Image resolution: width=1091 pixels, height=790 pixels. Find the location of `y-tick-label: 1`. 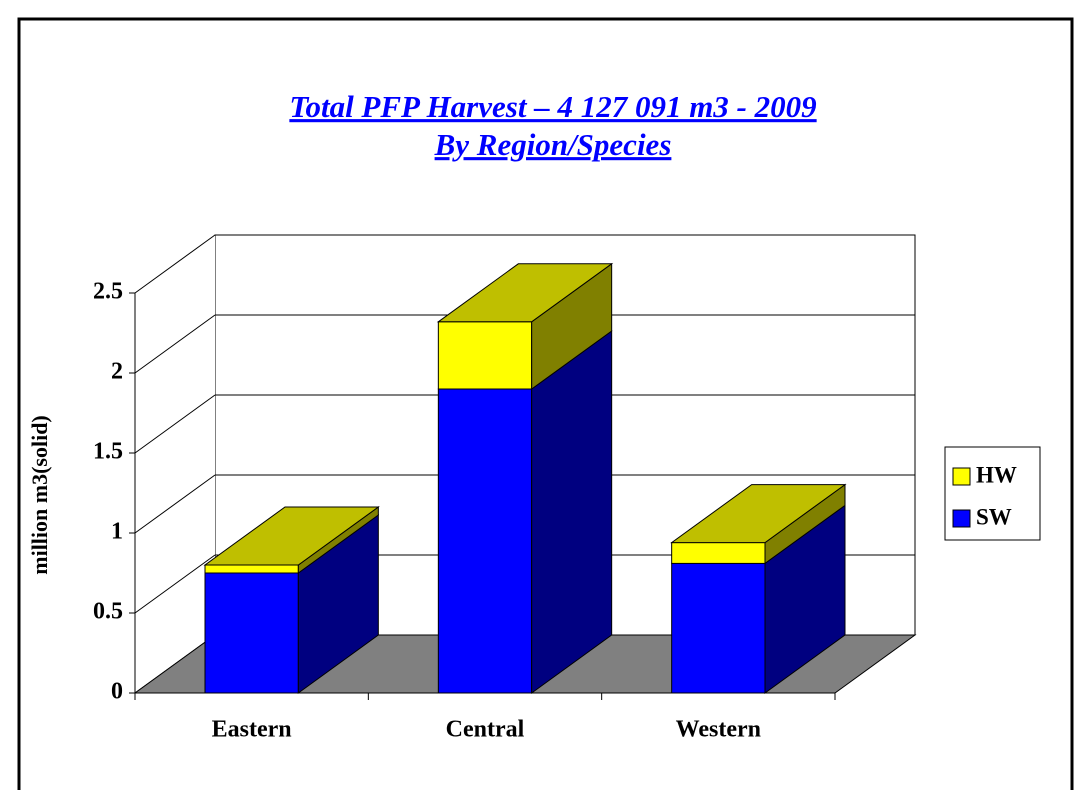

y-tick-label: 1 is located at coordinates (117, 532).